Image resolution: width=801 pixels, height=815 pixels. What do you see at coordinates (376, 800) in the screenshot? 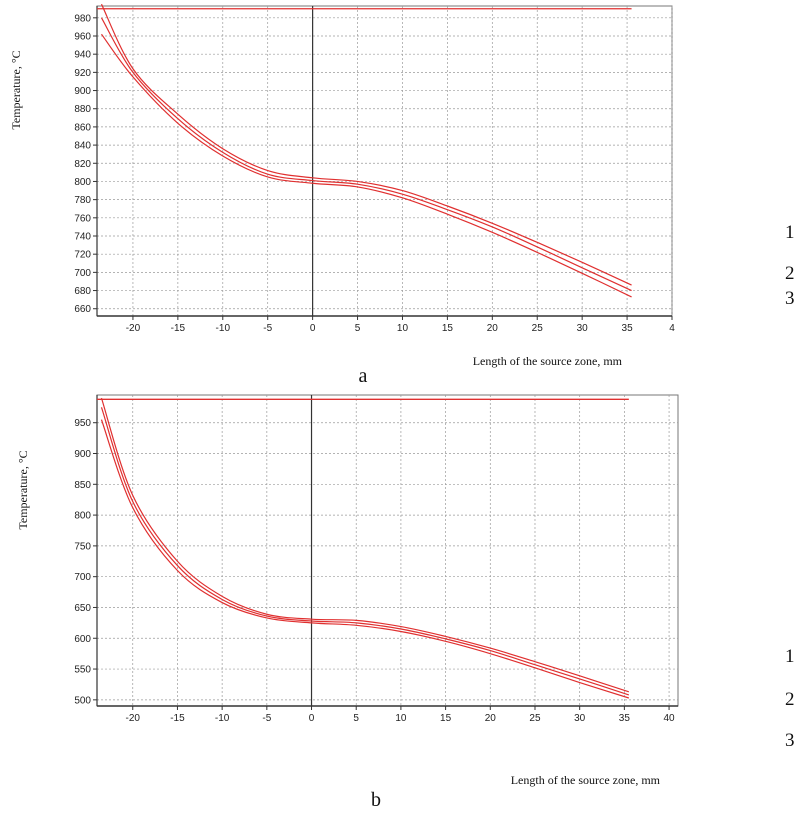
I see `subfigure-caption: b` at bounding box center [376, 800].